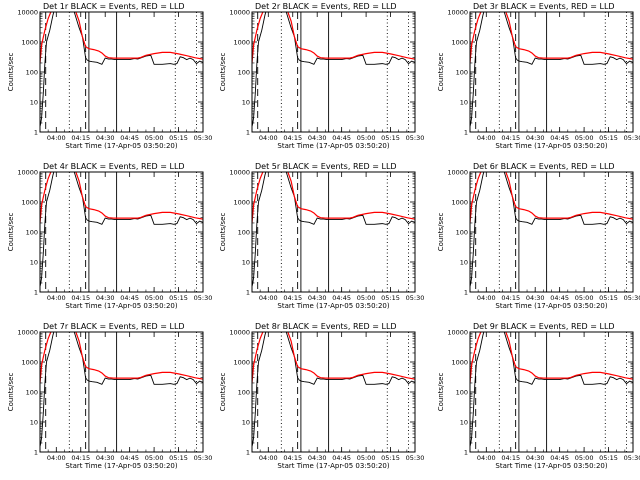 The width and height of the screenshot is (640, 480). I want to click on chart-title: Det 5r BLACK = Events, RED = LLD, so click(326, 166).